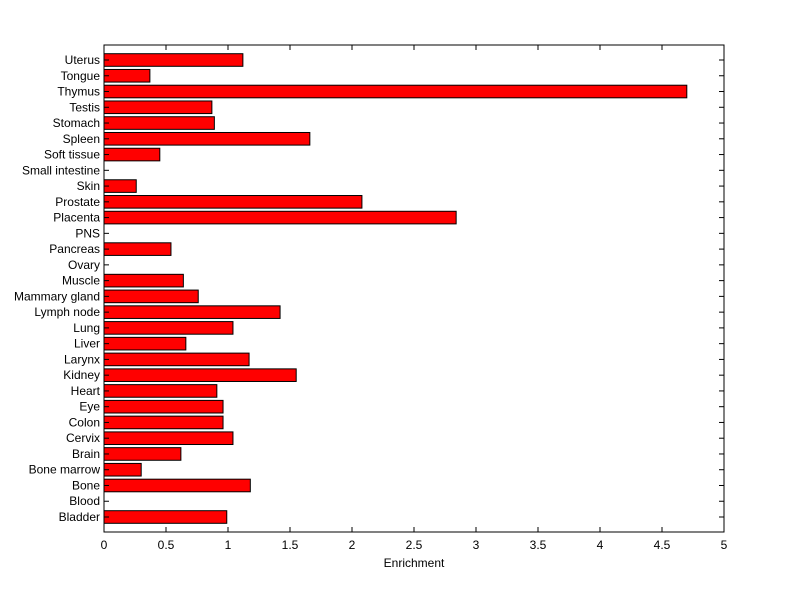 This screenshot has height=599, width=800. Describe the element at coordinates (87, 233) in the screenshot. I see `y-tick-label: PNS` at that location.